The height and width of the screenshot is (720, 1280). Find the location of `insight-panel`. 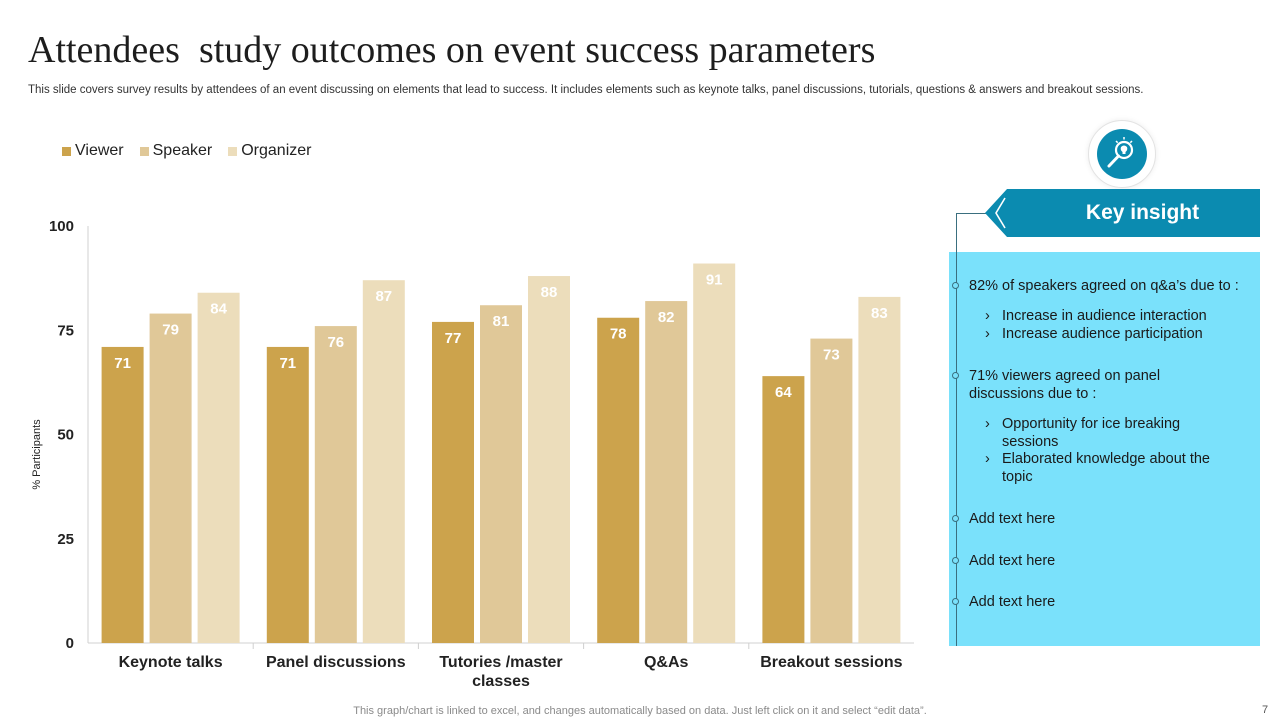

insight-panel is located at coordinates (1104, 449).